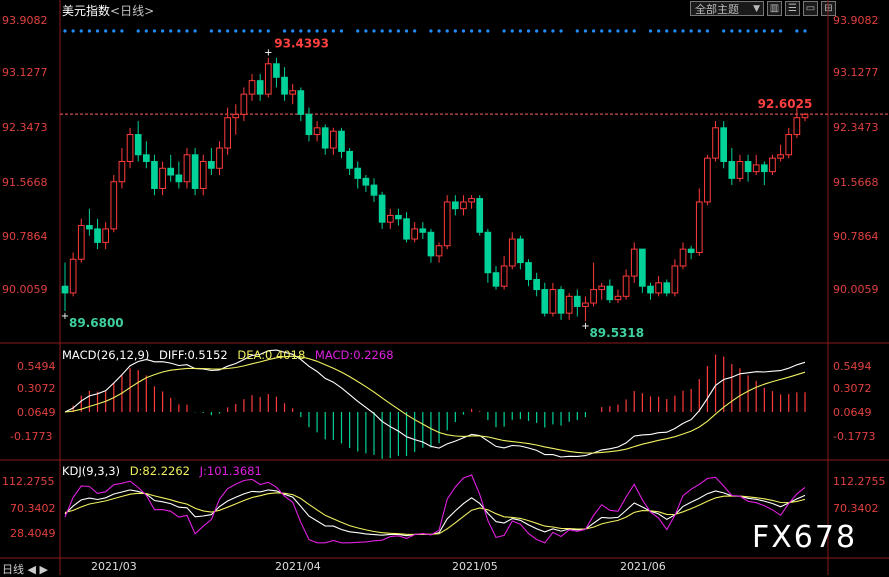  Describe the element at coordinates (25, 569) in the screenshot. I see `period-tab: 日线 ◀ ▶` at that location.